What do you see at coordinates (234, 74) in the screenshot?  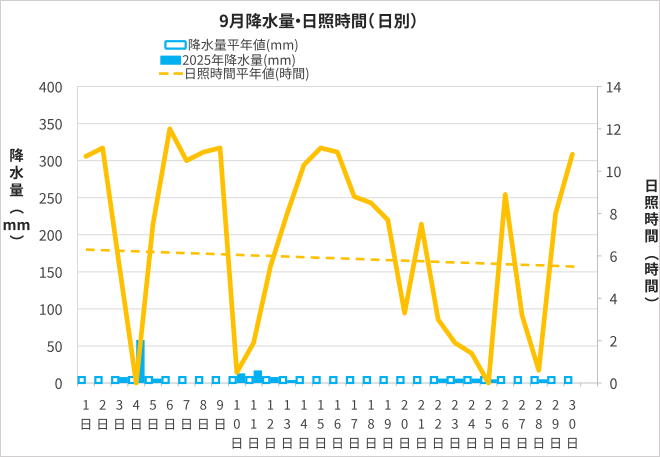 I see `legend-item-sunshine-normal: 日照時間平年値(時間)` at bounding box center [234, 74].